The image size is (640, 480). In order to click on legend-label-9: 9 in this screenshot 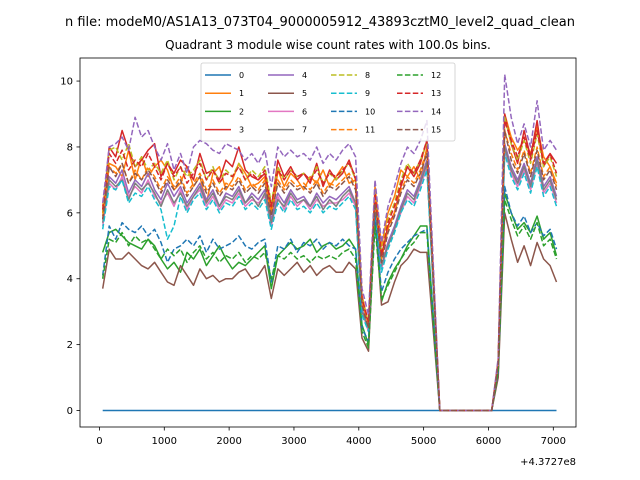, I will do `click(367, 93)`.